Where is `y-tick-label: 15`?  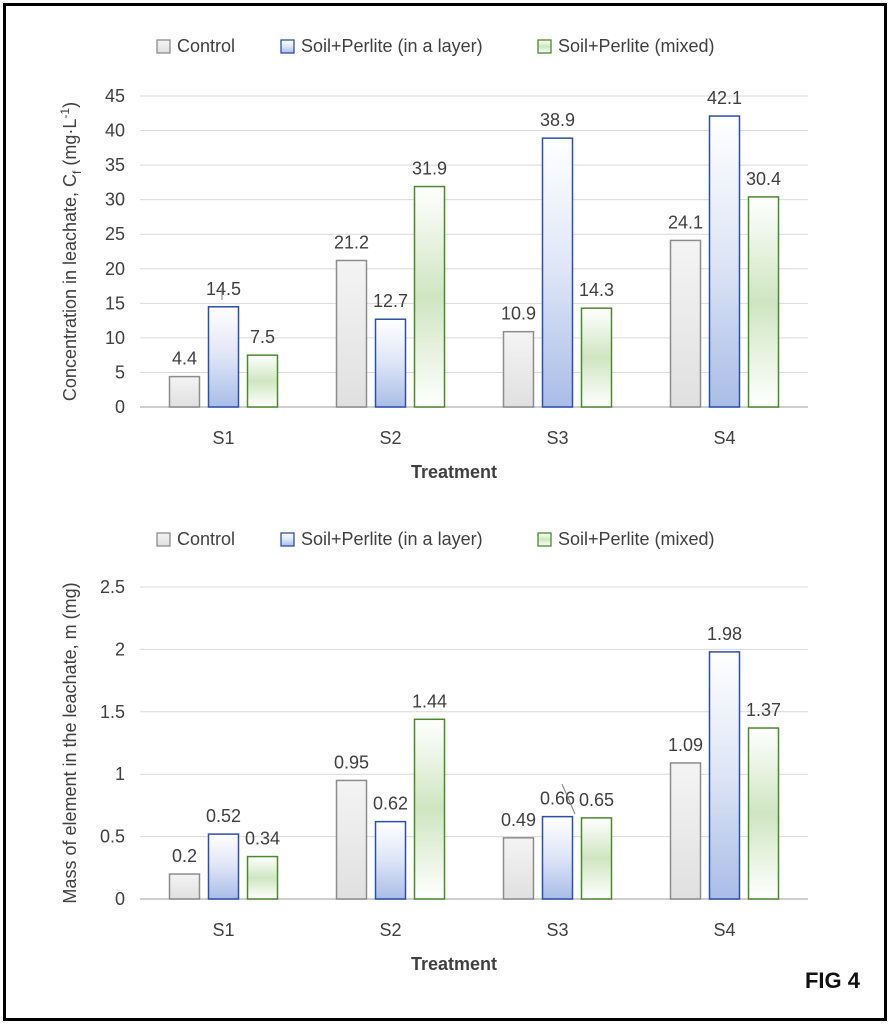 y-tick-label: 15 is located at coordinates (115, 303).